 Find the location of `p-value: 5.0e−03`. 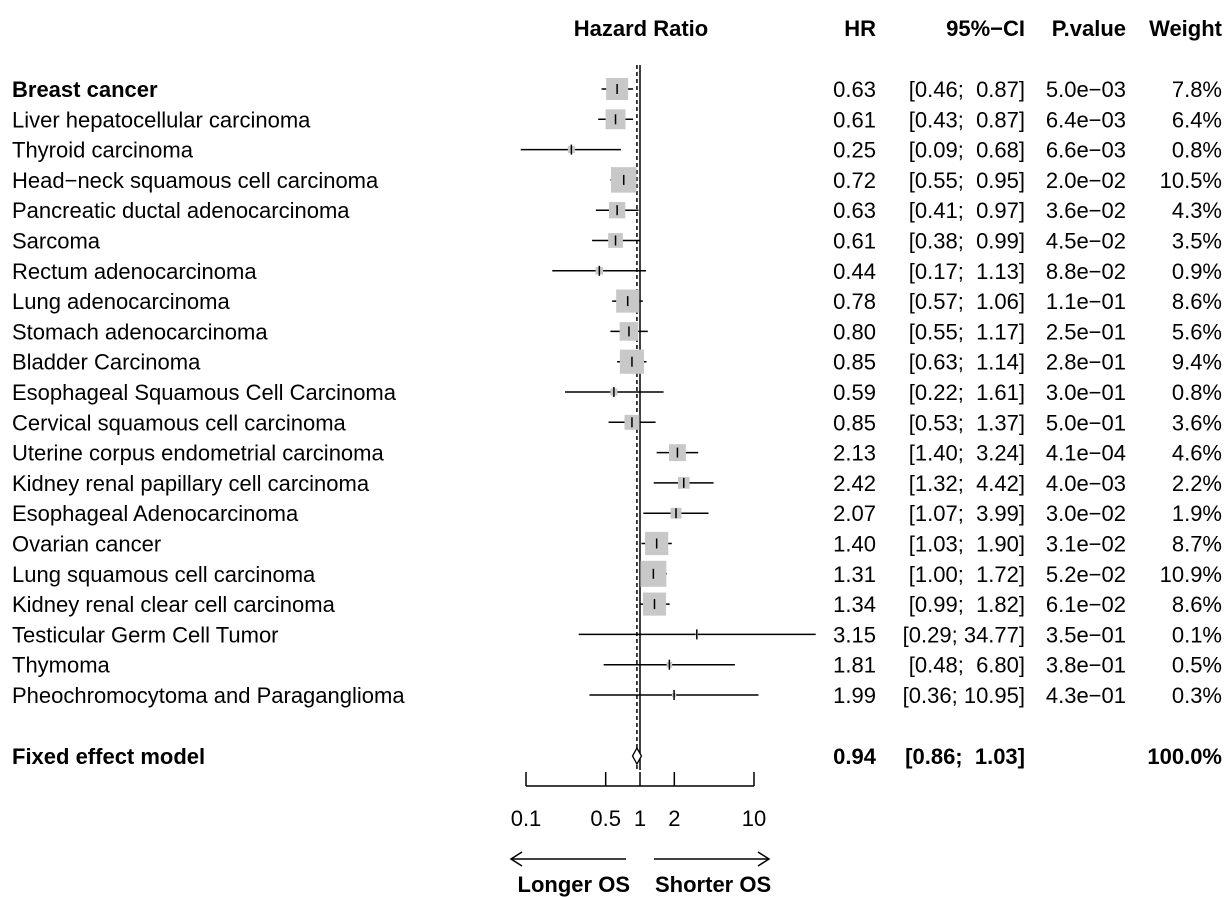

p-value: 5.0e−03 is located at coordinates (1086, 89).